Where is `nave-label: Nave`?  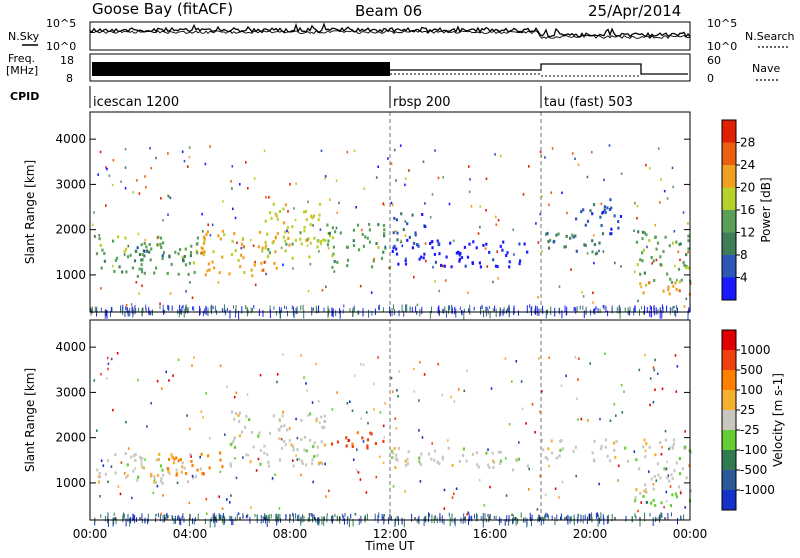
nave-label: Nave is located at coordinates (766, 68).